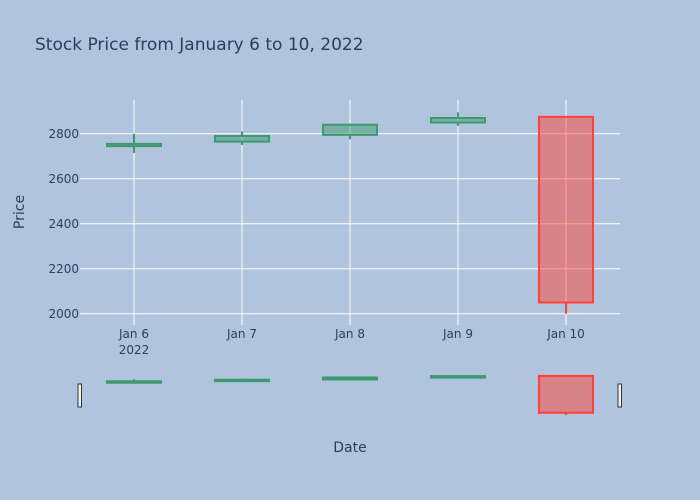 Image resolution: width=700 pixels, height=504 pixels. What do you see at coordinates (63, 179) in the screenshot?
I see `y-tick-label: 2600` at bounding box center [63, 179].